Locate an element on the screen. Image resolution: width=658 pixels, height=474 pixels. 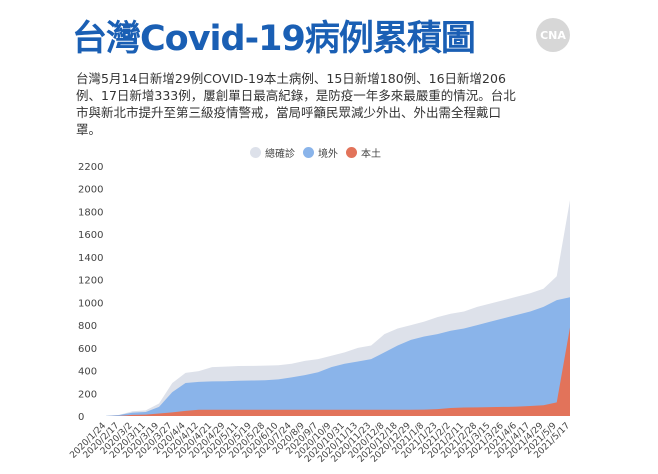
legend-label: 境外 is located at coordinates (328, 154).